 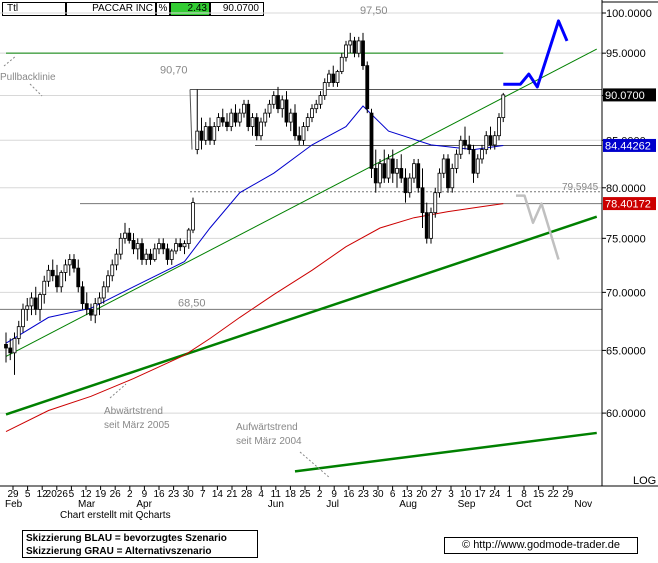 What do you see at coordinates (332, 504) in the screenshot?
I see `month-label: Jul` at bounding box center [332, 504].